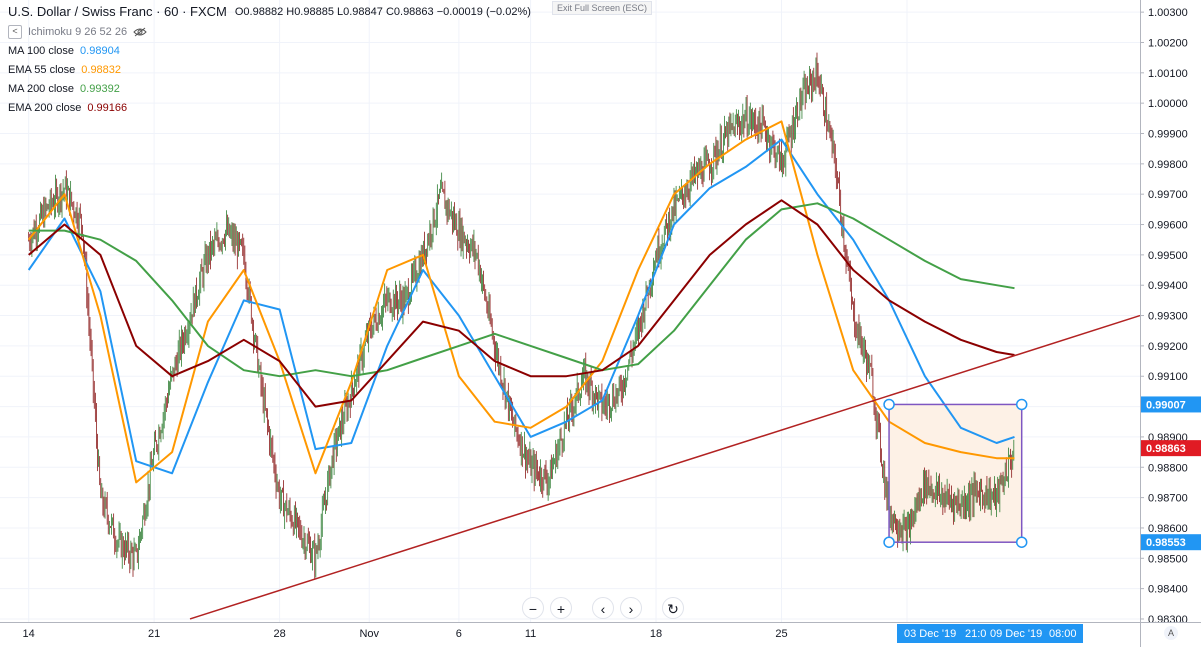 The height and width of the screenshot is (647, 1201). I want to click on chart-nav-toolbar: − + ‹ › ↻, so click(603, 608).